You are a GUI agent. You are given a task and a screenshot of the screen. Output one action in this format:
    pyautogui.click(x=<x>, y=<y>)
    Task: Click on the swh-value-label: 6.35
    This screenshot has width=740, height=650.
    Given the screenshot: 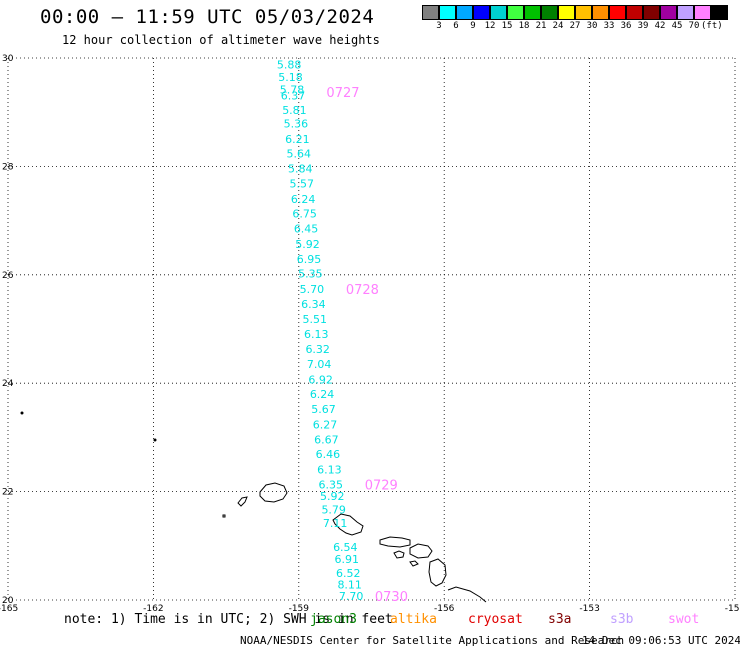 What is the action you would take?
    pyautogui.click(x=331, y=485)
    